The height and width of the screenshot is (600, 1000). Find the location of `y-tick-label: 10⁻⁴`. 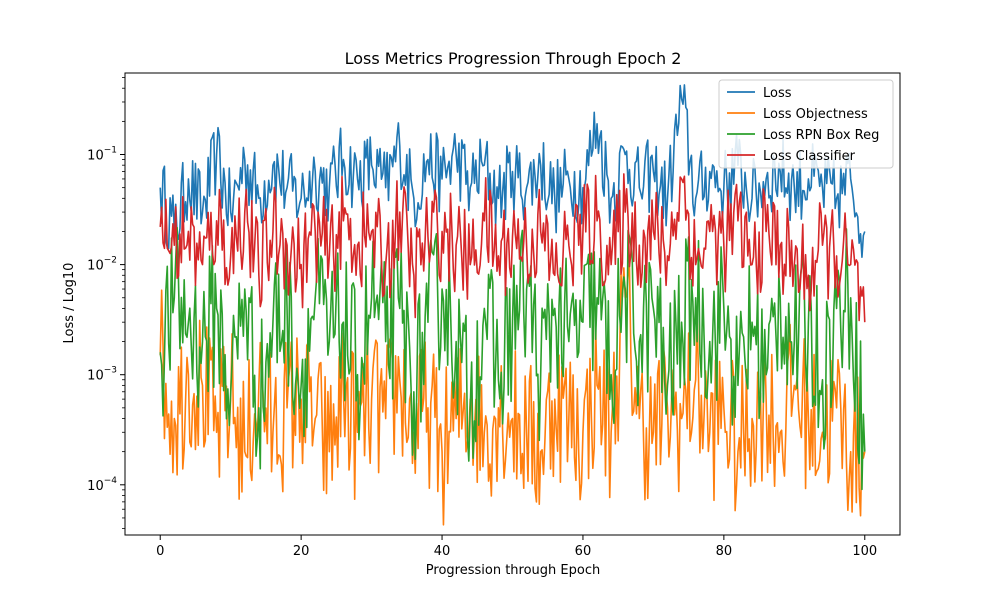

y-tick-label: 10⁻⁴ is located at coordinates (102, 485).